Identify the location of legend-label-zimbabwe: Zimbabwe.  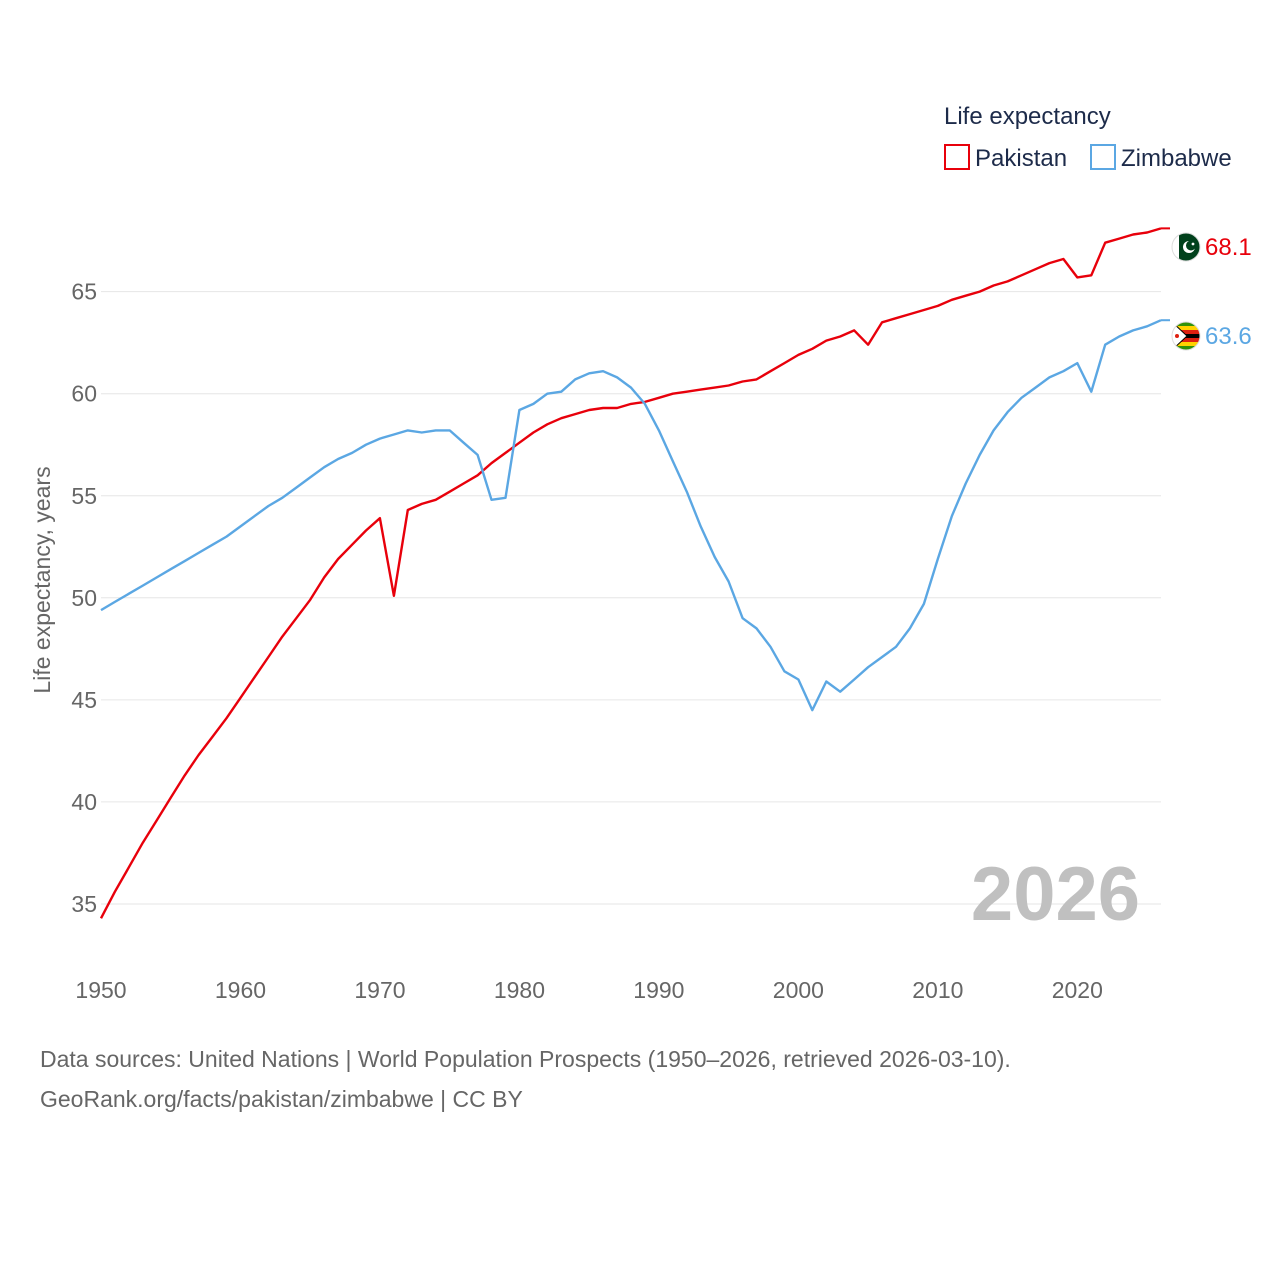
(1176, 158).